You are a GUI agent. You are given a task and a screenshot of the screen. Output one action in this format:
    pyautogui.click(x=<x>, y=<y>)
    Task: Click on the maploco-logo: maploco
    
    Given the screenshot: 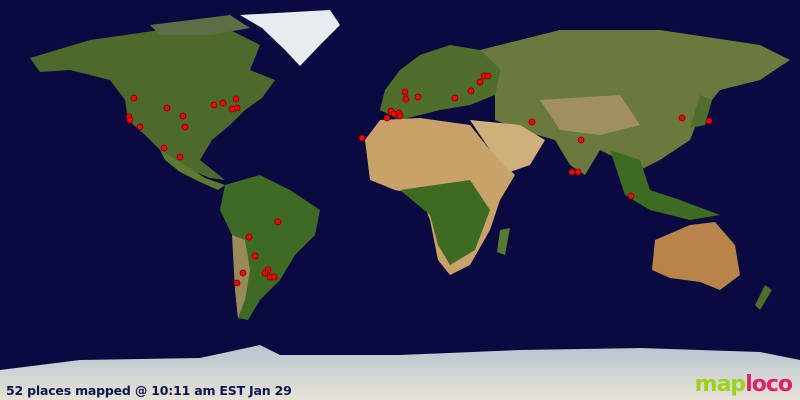 What is the action you would take?
    pyautogui.click(x=743, y=384)
    